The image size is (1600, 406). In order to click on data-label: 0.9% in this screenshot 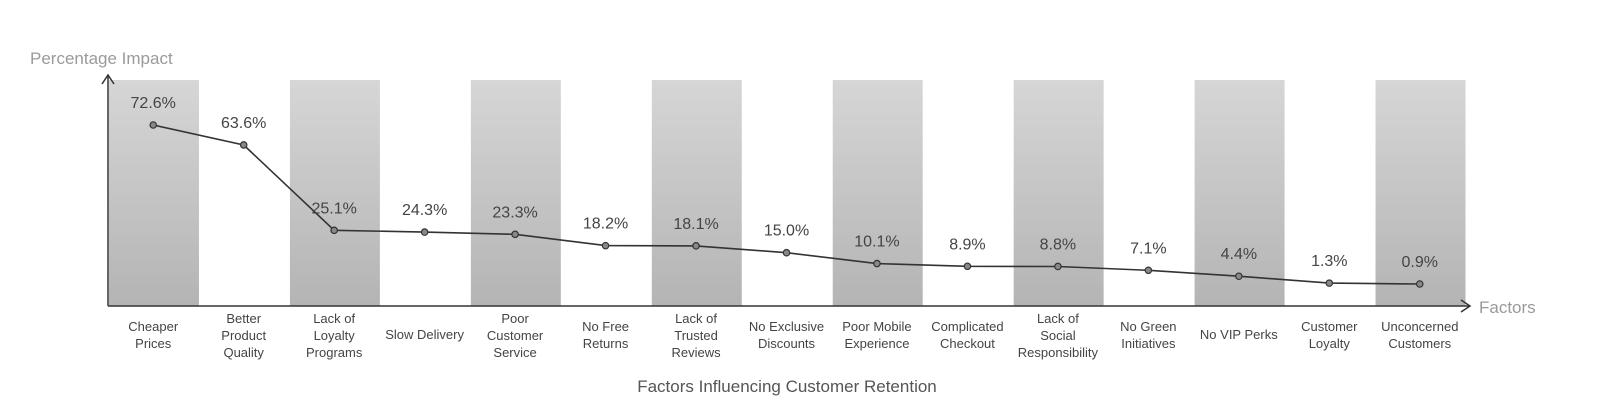, I will do `click(1420, 262)`.